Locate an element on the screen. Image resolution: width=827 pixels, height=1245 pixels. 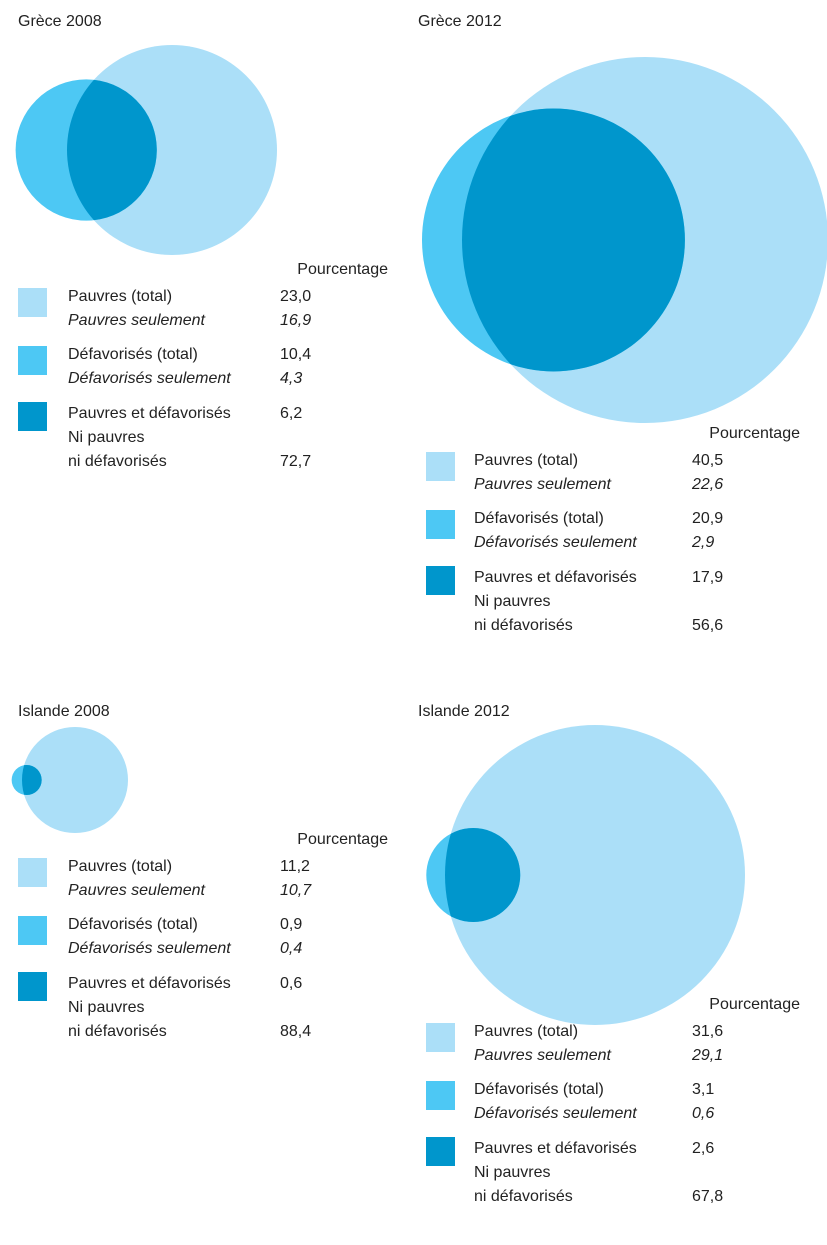
value-label: 23,0 is located at coordinates (295, 296).